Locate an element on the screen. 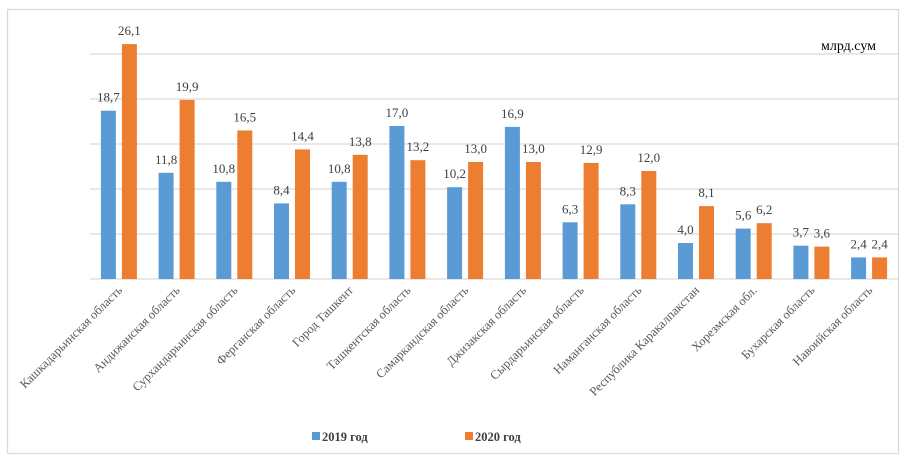 This screenshot has height=462, width=907. data-label-2019: 11,8 is located at coordinates (166, 159).